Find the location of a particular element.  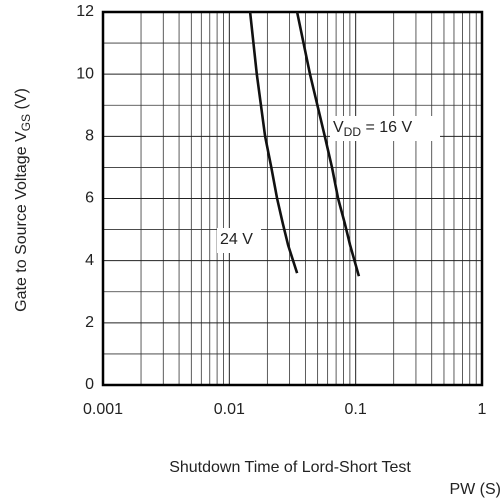

y-tick-label: 10 is located at coordinates (85, 73).